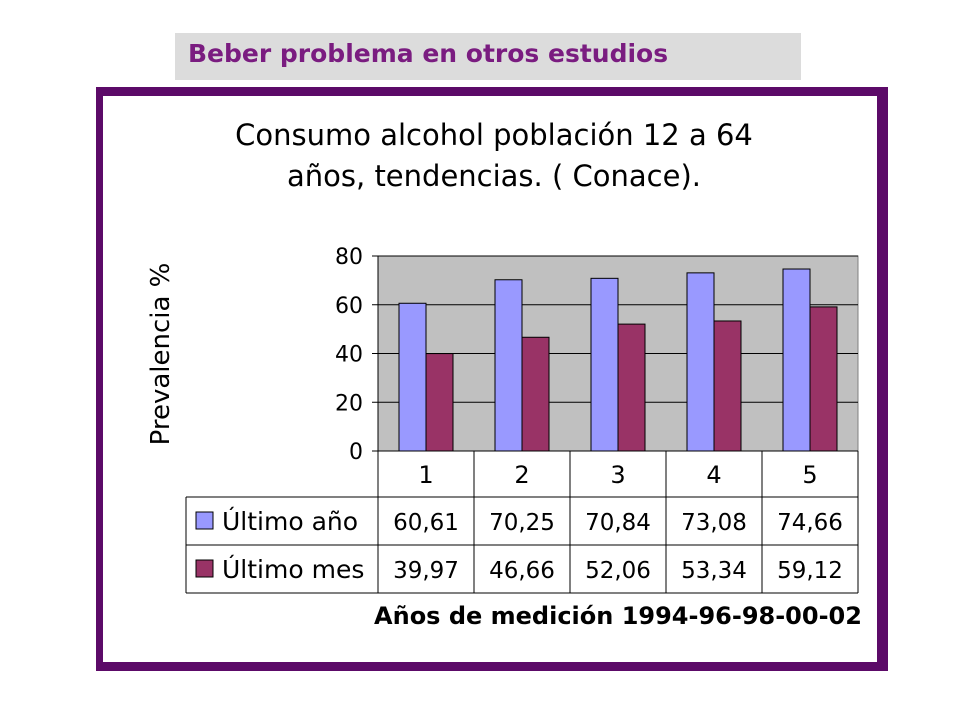 The height and width of the screenshot is (720, 960). I want to click on slide-title-box: Beber problema en otros estudios, so click(488, 56).